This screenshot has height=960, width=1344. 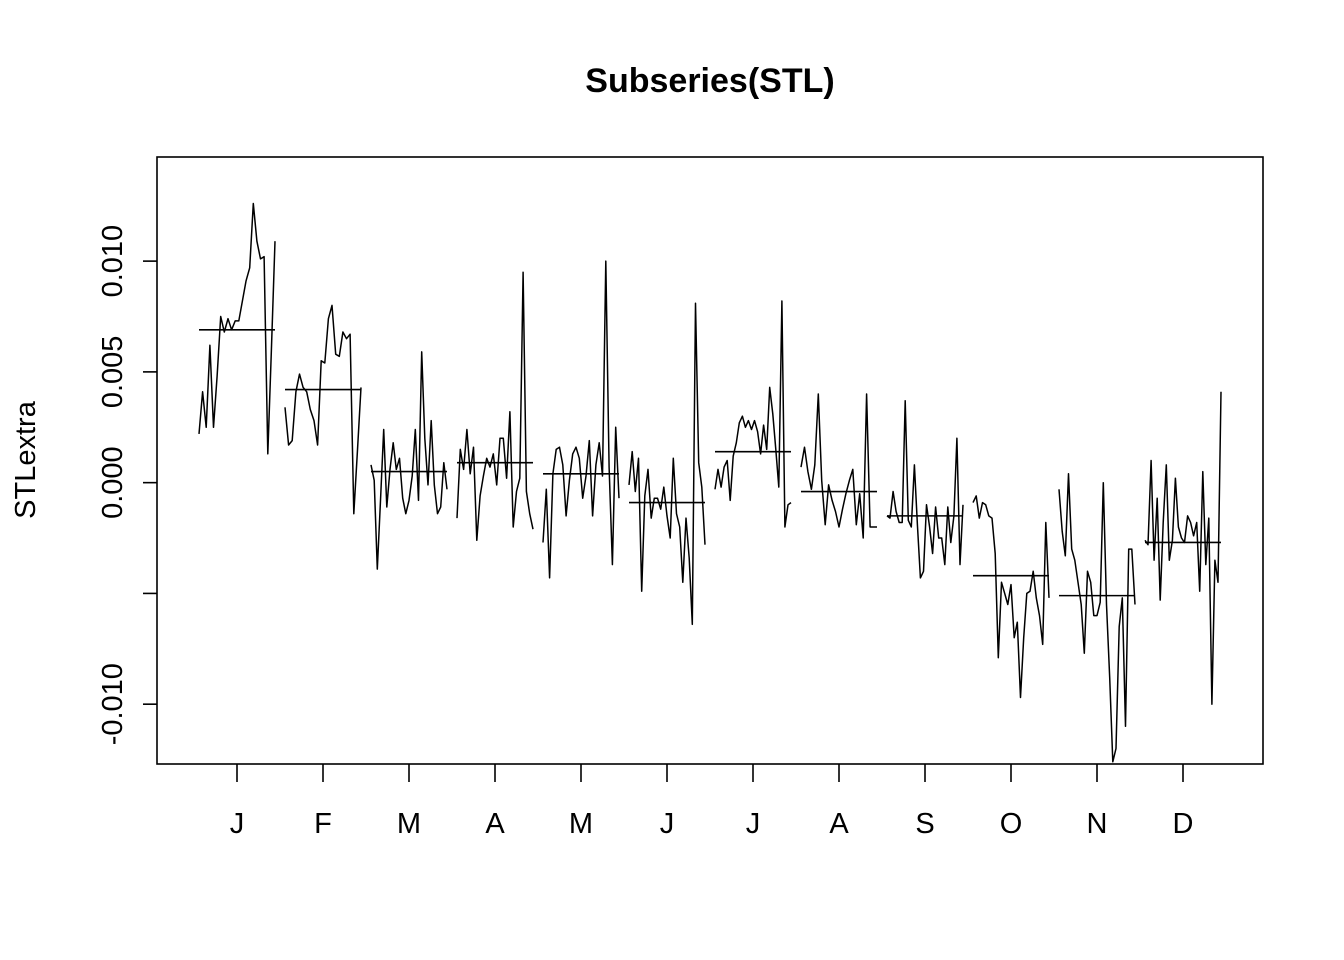 What do you see at coordinates (26, 459) in the screenshot?
I see `y-axis-label: STLextra` at bounding box center [26, 459].